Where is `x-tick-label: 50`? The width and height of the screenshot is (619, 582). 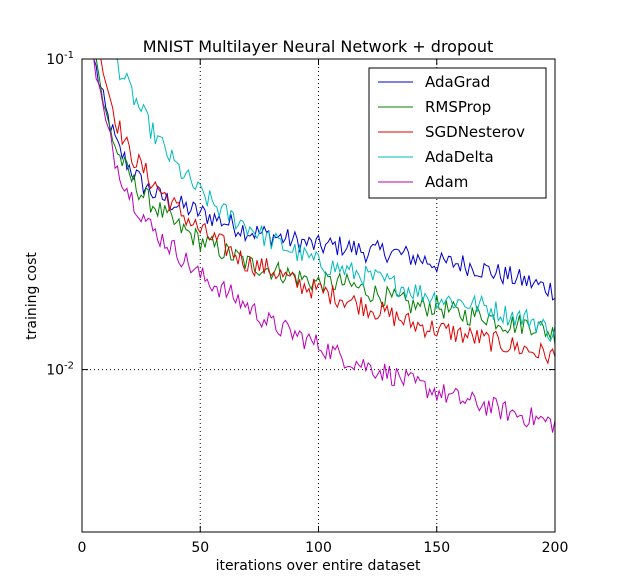 x-tick-label: 50 is located at coordinates (200, 548).